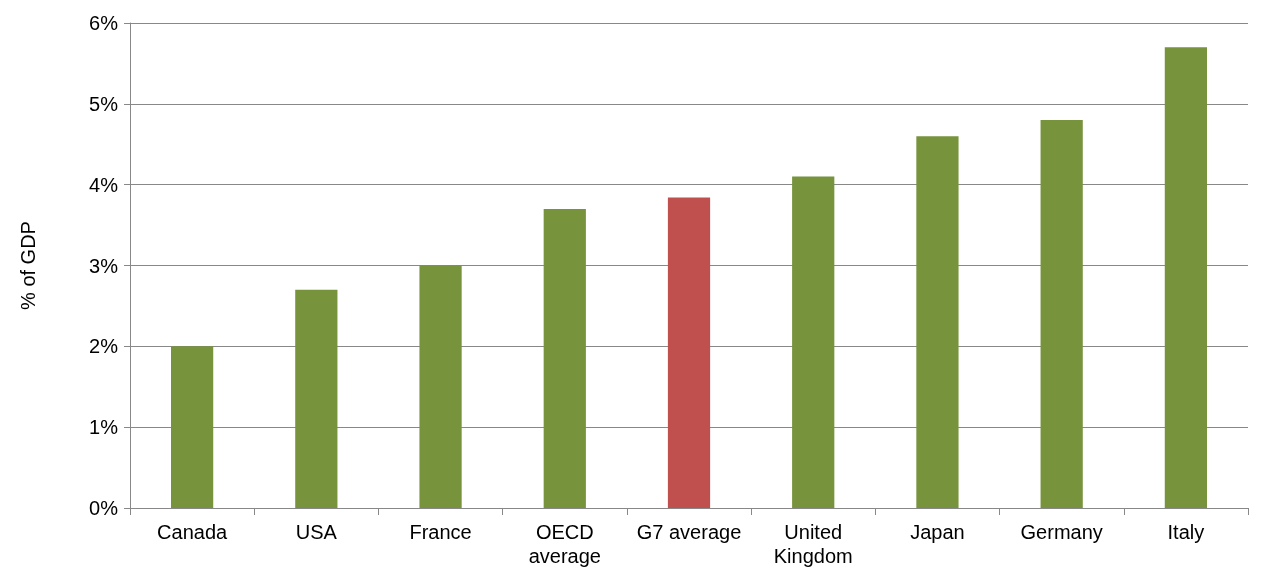 The height and width of the screenshot is (582, 1266). I want to click on x-tick-label: OECD average, so click(564, 544).